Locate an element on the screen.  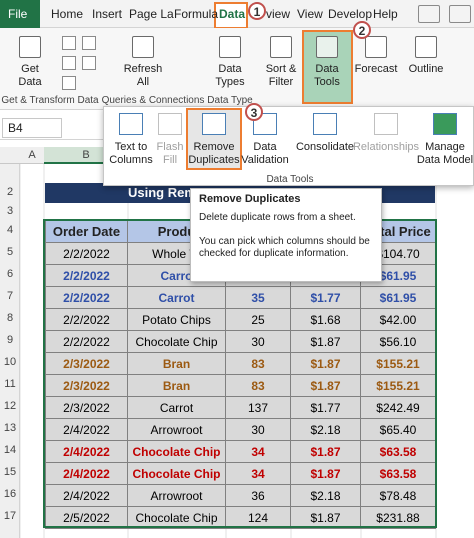
panel-button-label: Validation is located at coordinates (265, 160).